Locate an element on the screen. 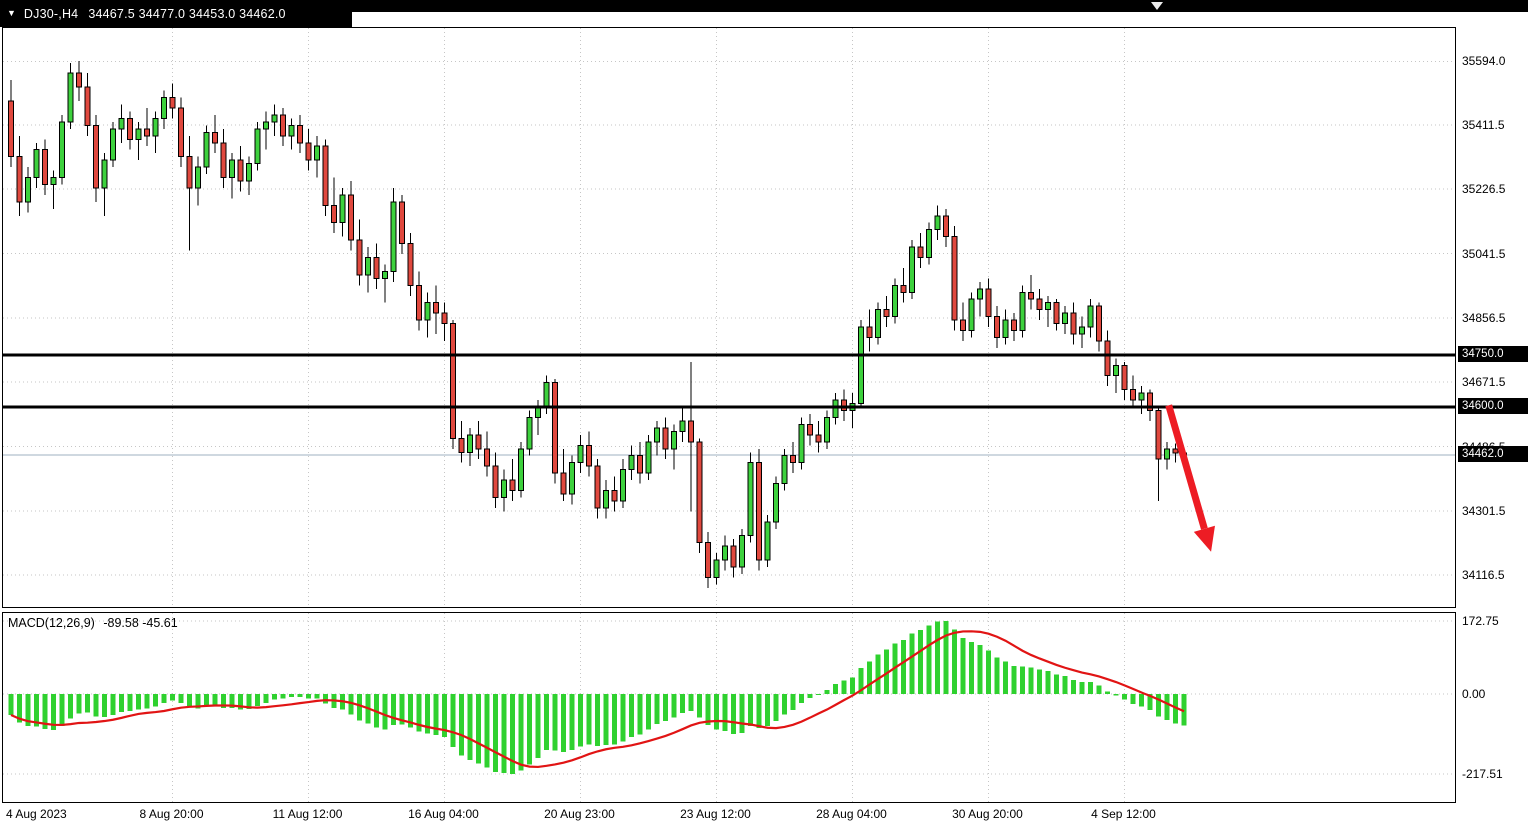 Image resolution: width=1528 pixels, height=825 pixels. time-tick-label: 11 Aug 12:00 is located at coordinates (307, 814).